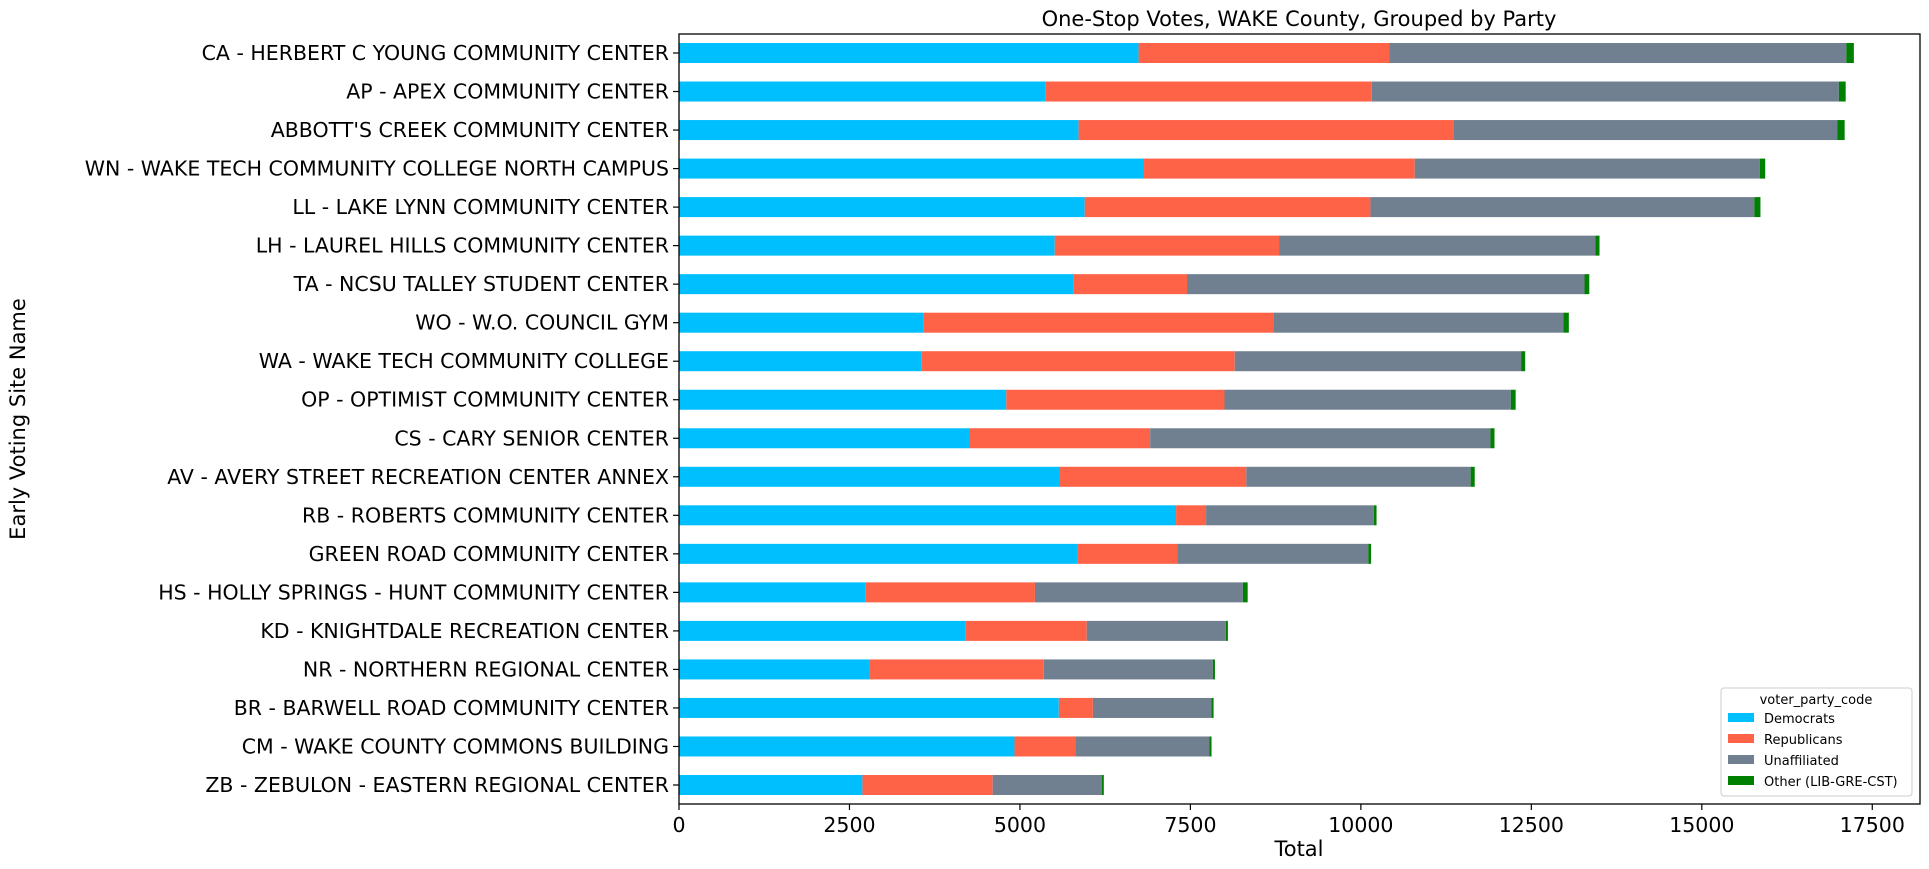 The width and height of the screenshot is (1929, 869). Describe the element at coordinates (462, 246) in the screenshot. I see `y-tick-label: LH - LAUREL HILLS COMMUNITY CENTER` at that location.